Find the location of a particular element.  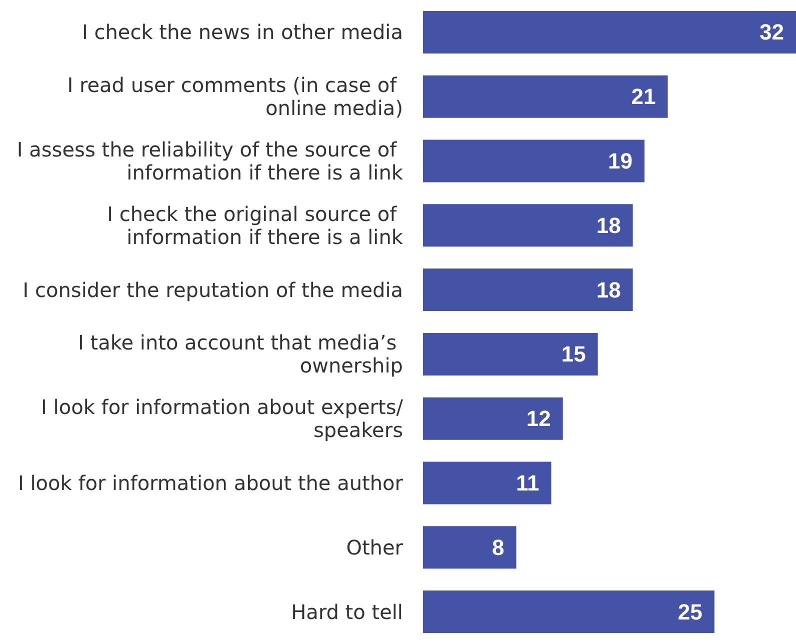

y-tick-label: I check the news in other media is located at coordinates (242, 32).